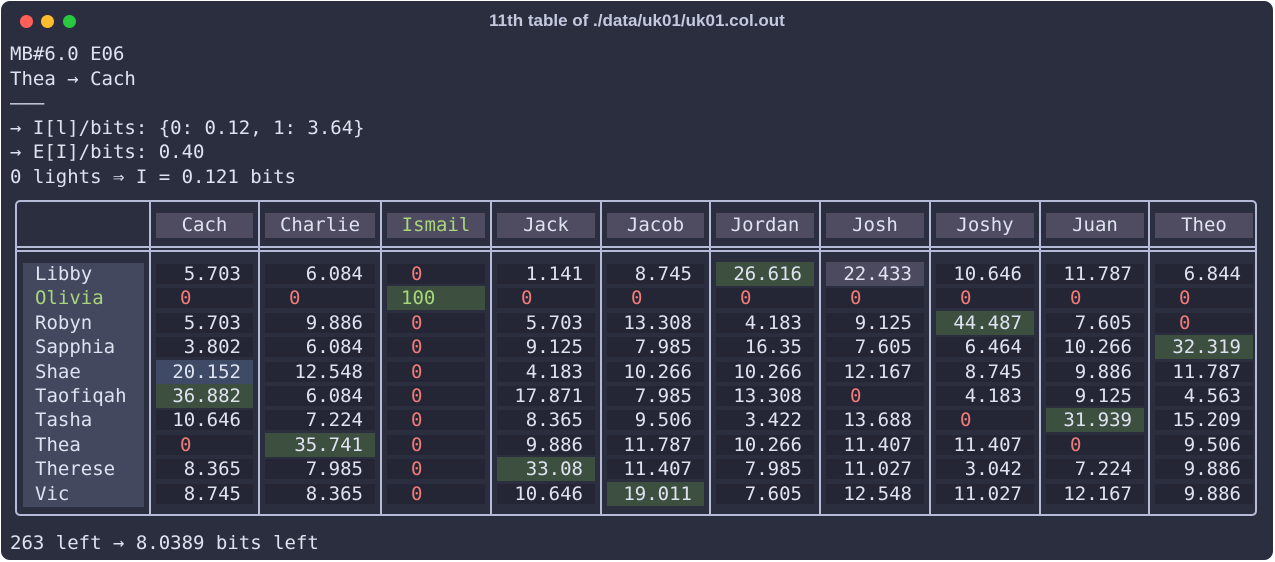 This screenshot has width=1275, height=562. I want to click on table-cell: 35.741, so click(320, 444).